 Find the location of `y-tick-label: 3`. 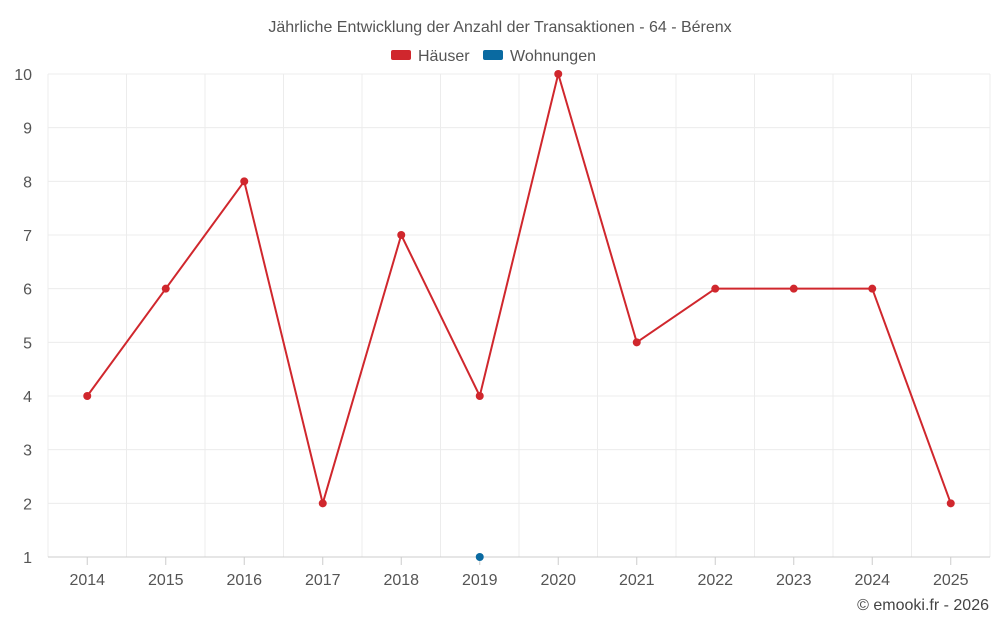

y-tick-label: 3 is located at coordinates (27, 451).